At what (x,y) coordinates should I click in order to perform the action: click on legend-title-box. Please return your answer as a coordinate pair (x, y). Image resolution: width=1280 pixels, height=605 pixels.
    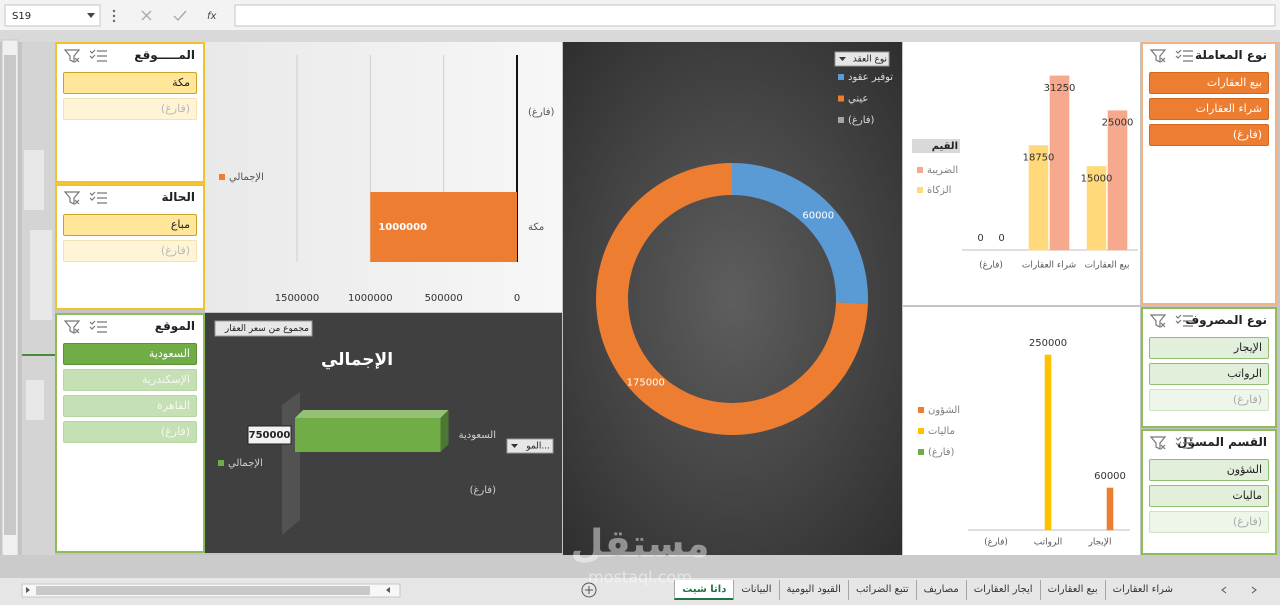
    Looking at the image, I should click on (862, 59).